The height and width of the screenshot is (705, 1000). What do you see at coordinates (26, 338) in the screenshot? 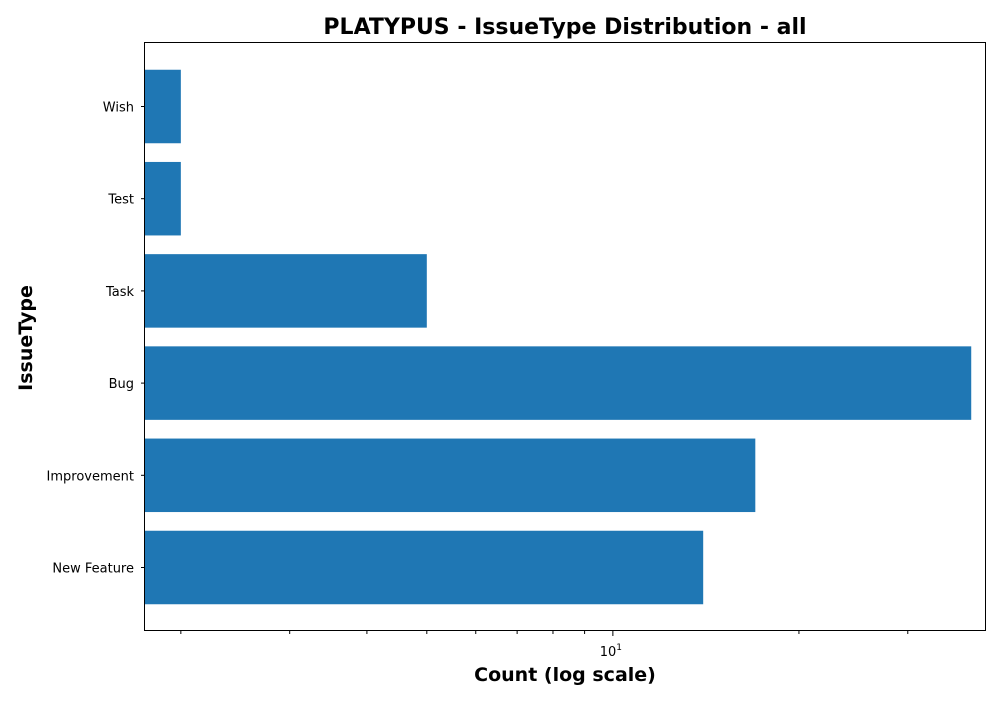
I see `y-axis-label: IssueType` at bounding box center [26, 338].